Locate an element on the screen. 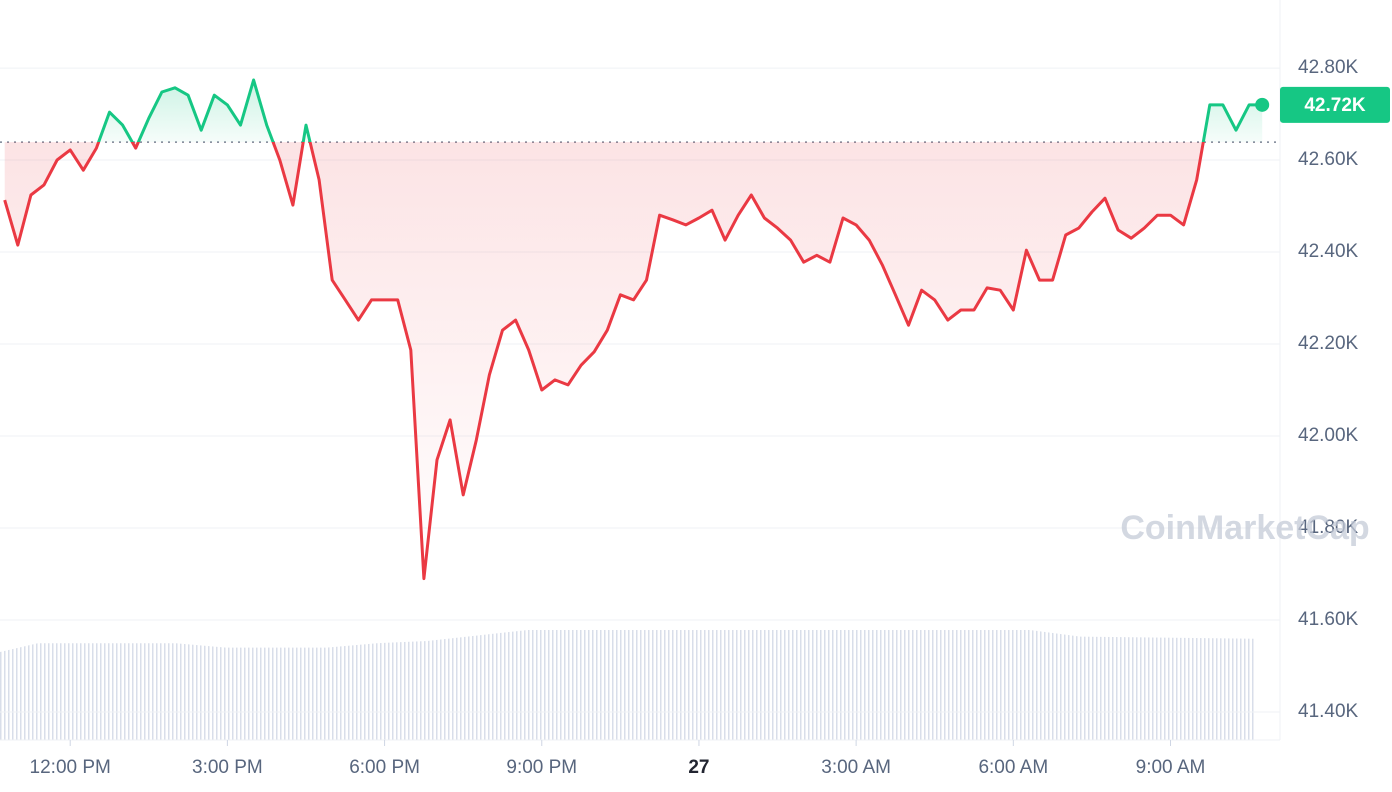 This screenshot has width=1392, height=792. price-badge is located at coordinates (1335, 104).